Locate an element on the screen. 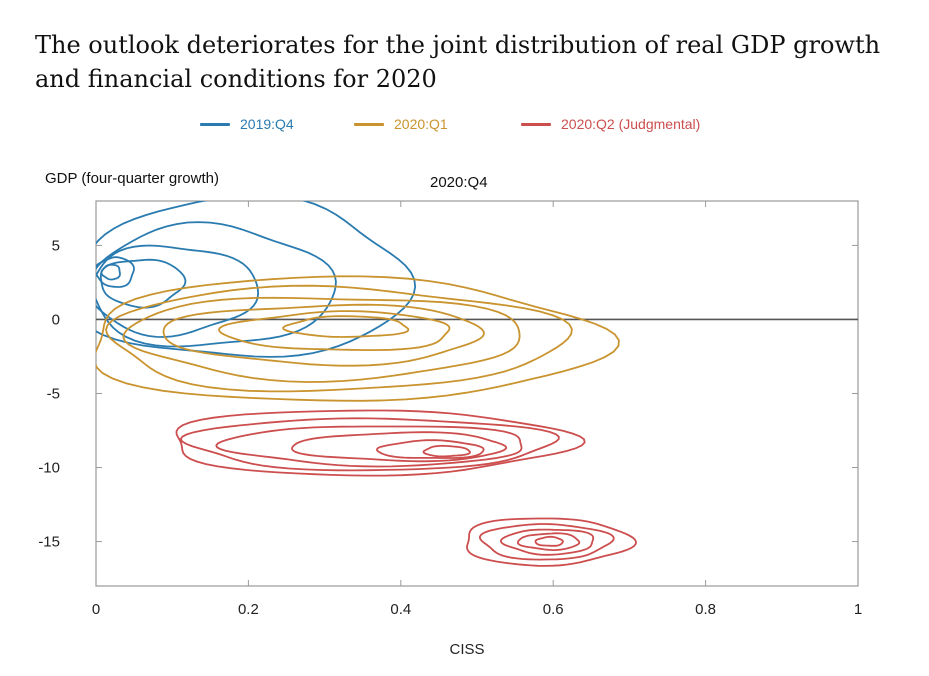 This screenshot has height=676, width=929. y-axis-title: GDP (four-quarter growth) is located at coordinates (132, 178).